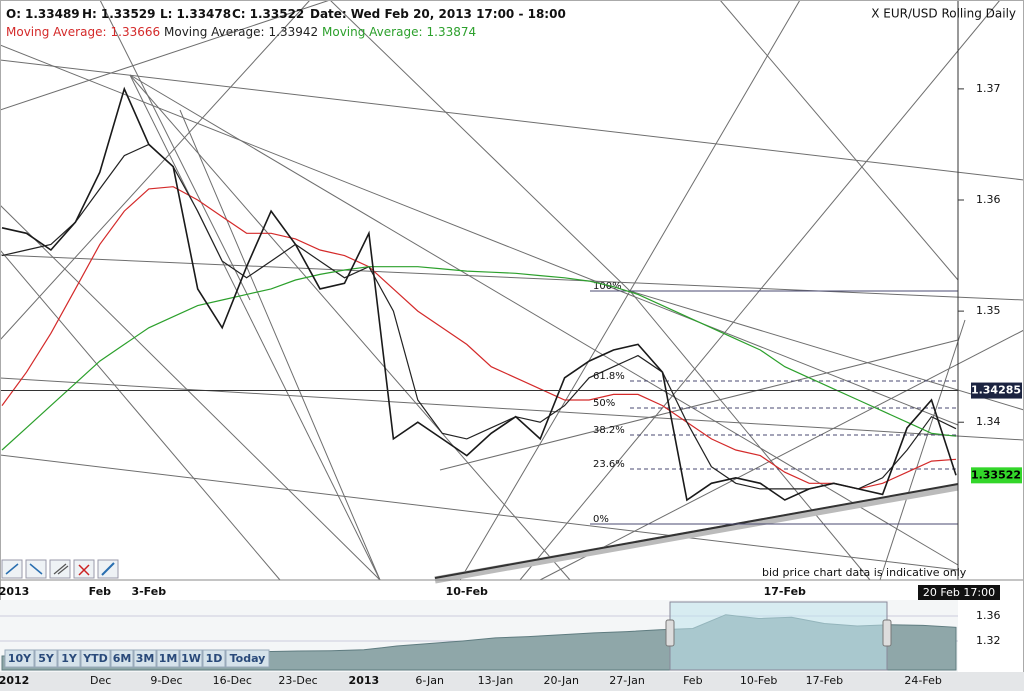 The width and height of the screenshot is (1024, 691). I want to click on price-tag-label: 1.34285, so click(996, 390).